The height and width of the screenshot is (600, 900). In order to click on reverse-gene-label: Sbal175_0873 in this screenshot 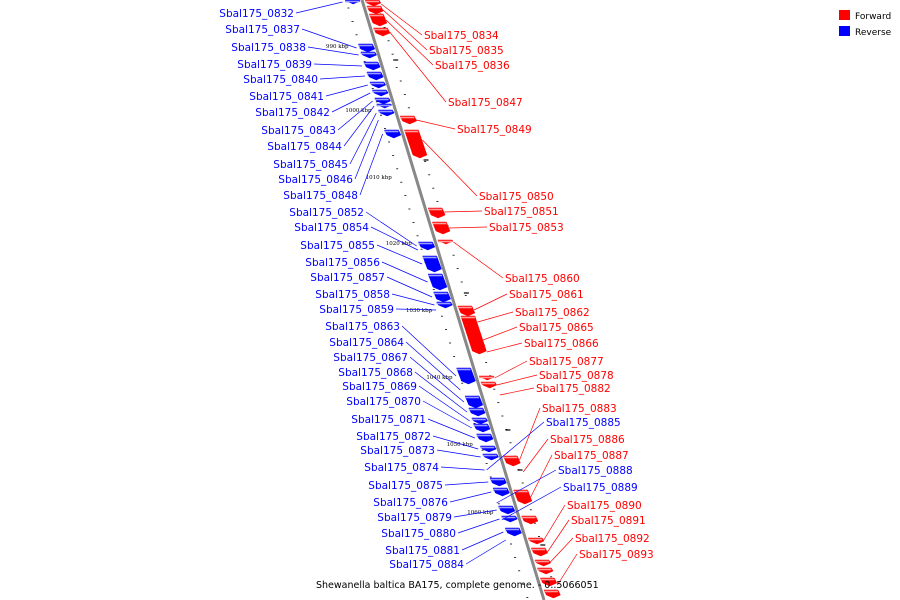, I will do `click(397, 451)`.